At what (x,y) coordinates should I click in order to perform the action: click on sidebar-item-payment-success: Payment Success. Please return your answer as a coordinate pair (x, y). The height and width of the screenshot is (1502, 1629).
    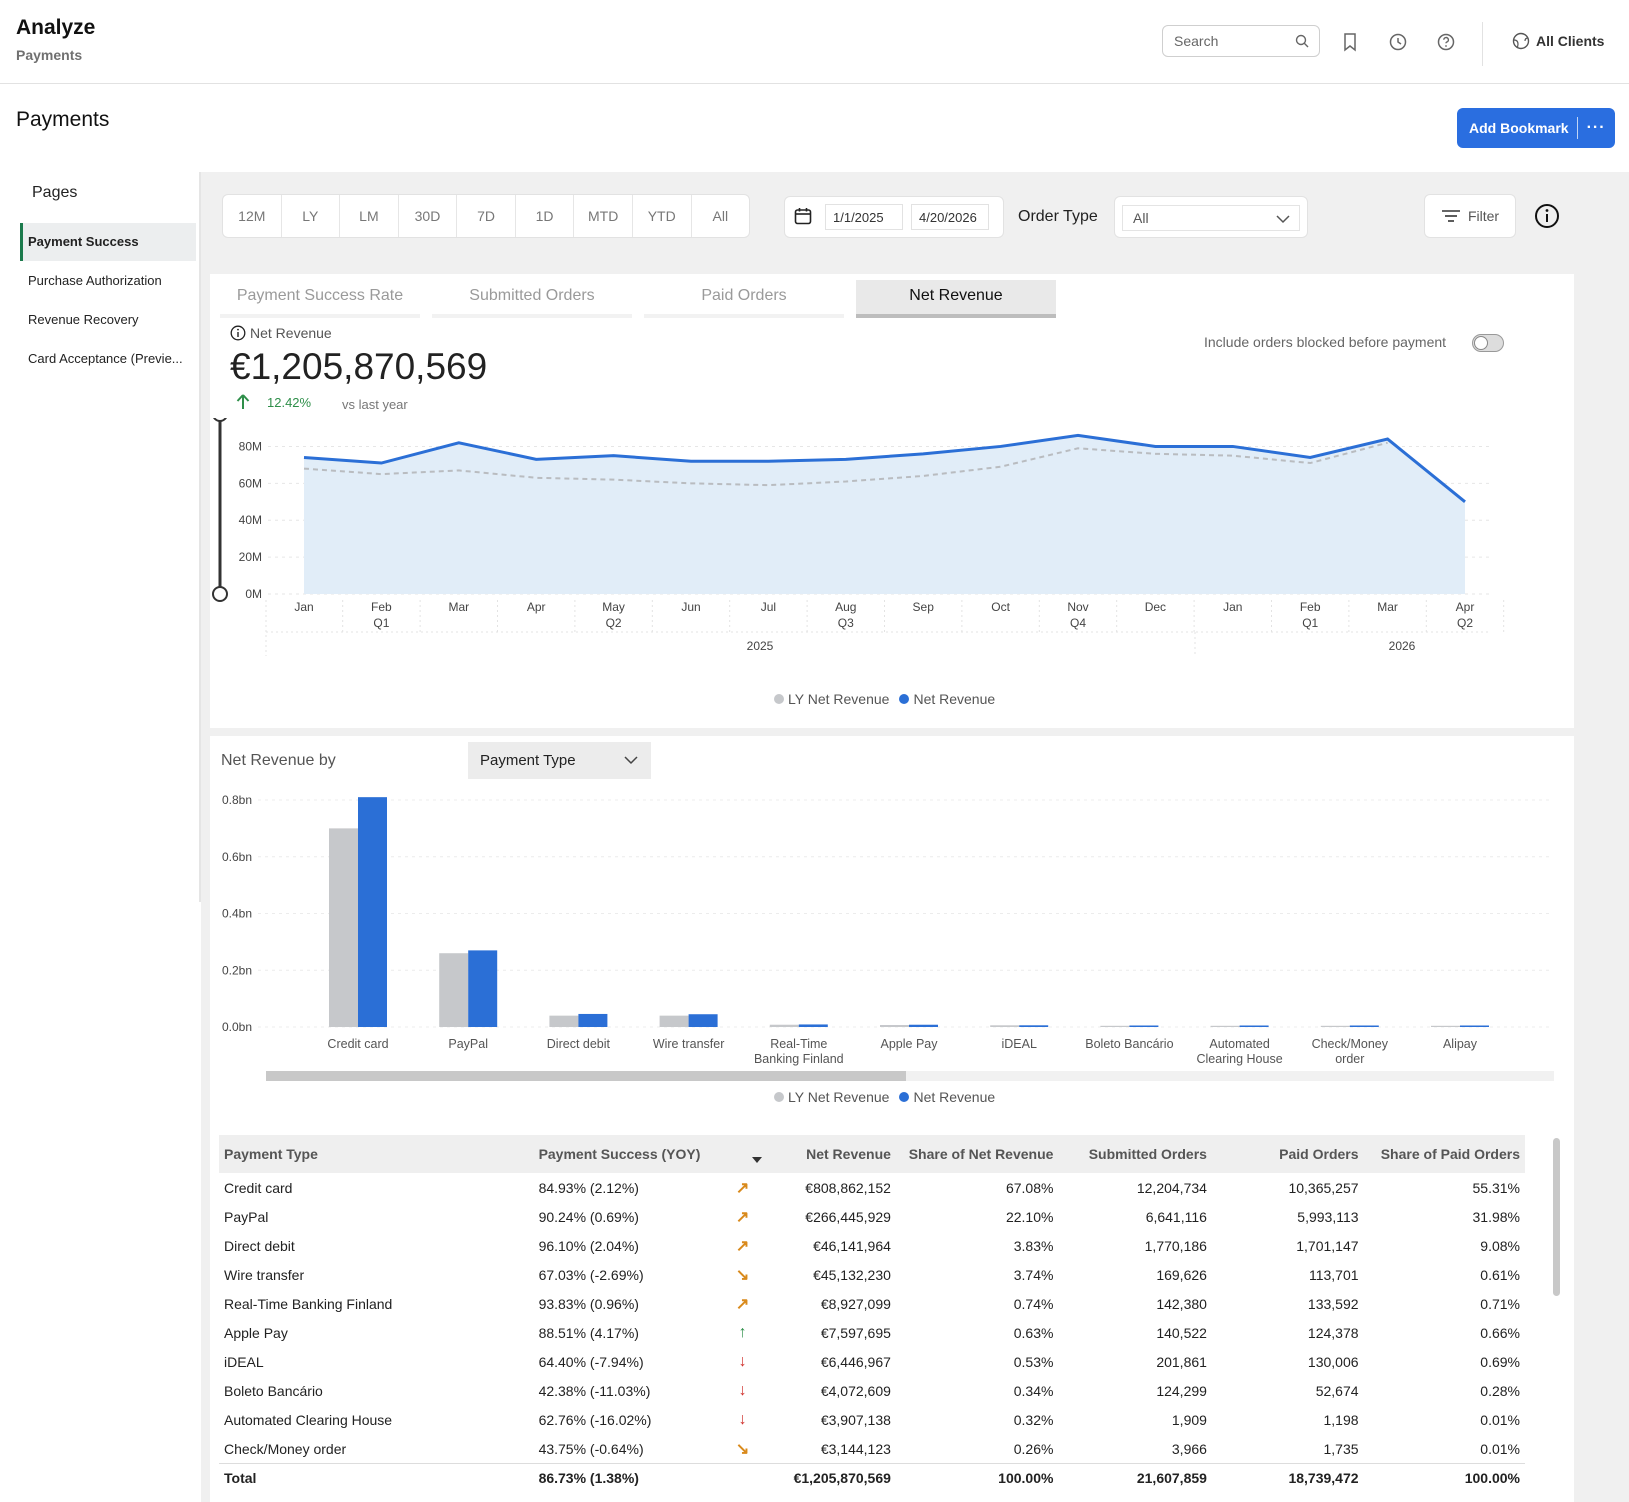
    Looking at the image, I should click on (108, 242).